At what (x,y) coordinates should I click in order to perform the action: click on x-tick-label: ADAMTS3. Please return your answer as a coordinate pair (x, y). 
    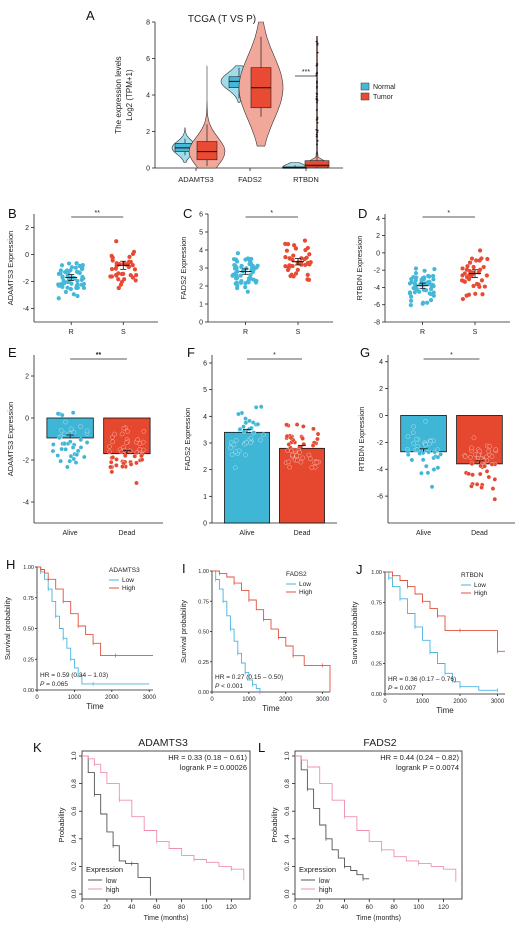
    Looking at the image, I should click on (195, 179).